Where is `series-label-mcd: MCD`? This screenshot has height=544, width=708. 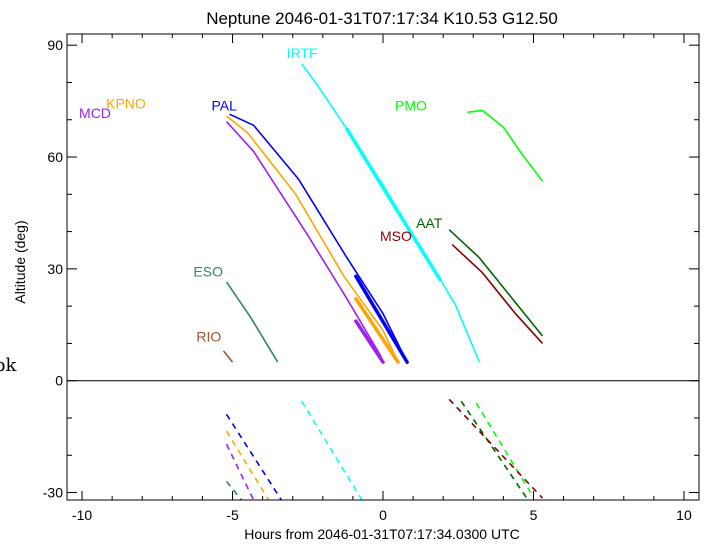
series-label-mcd: MCD is located at coordinates (95, 113).